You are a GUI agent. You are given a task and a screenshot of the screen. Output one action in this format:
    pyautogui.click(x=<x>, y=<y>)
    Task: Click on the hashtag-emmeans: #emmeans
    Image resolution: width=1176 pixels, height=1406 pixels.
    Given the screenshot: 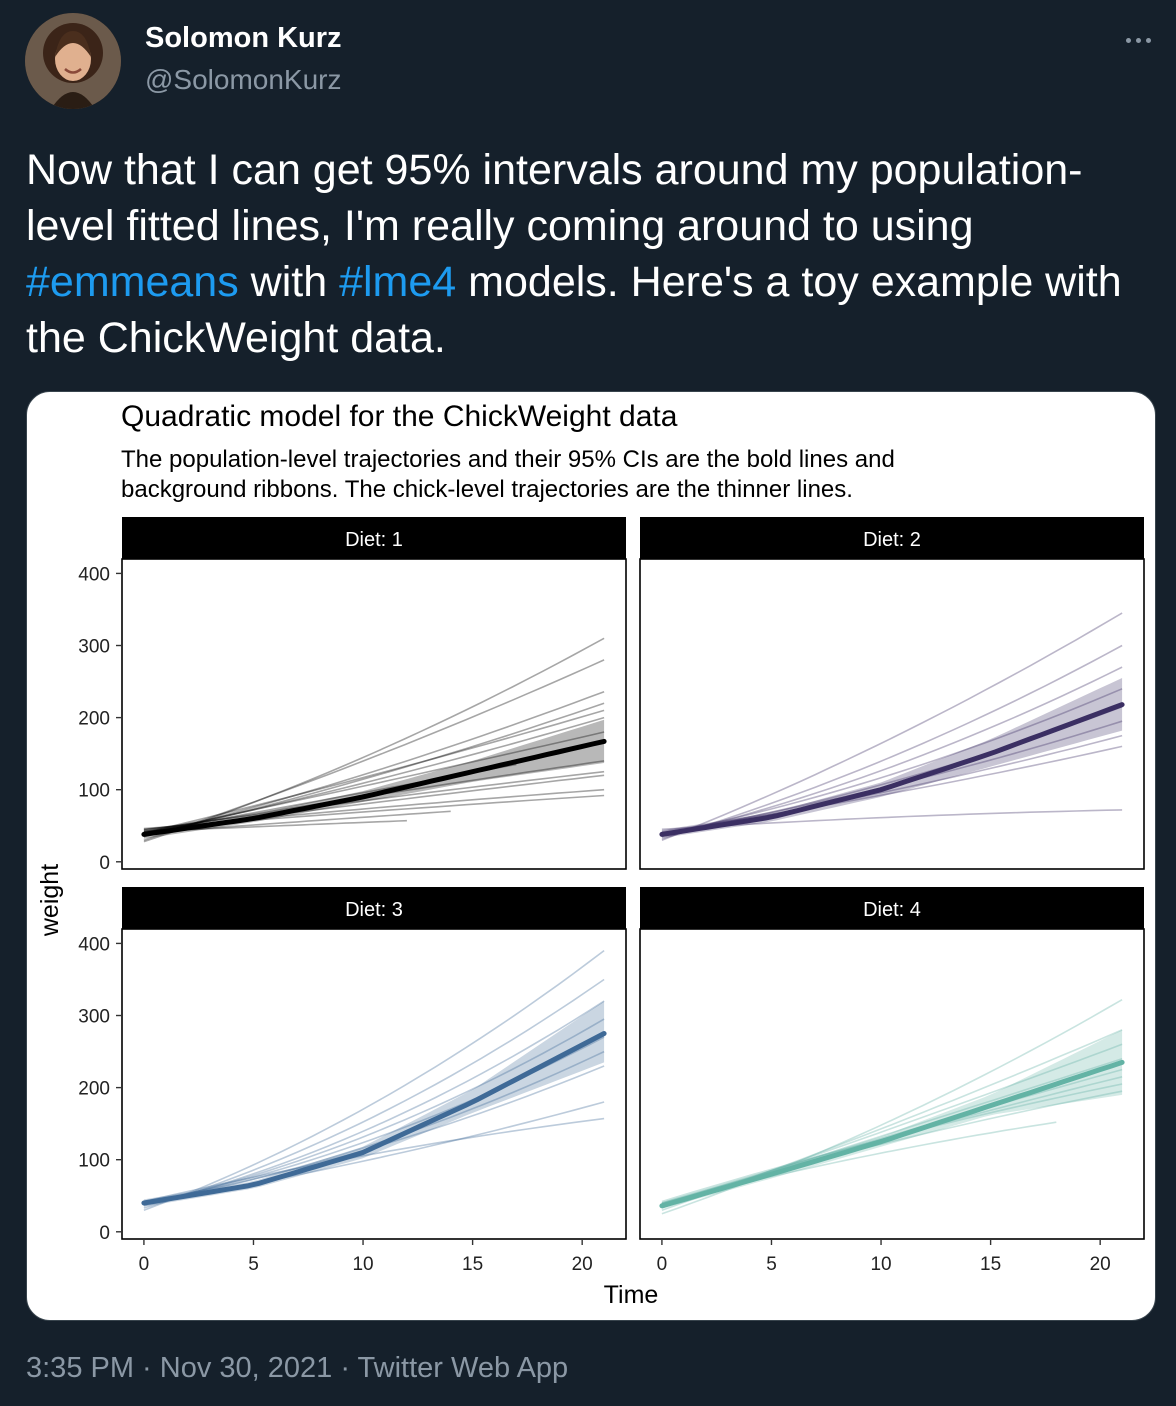 What is the action you would take?
    pyautogui.click(x=132, y=282)
    